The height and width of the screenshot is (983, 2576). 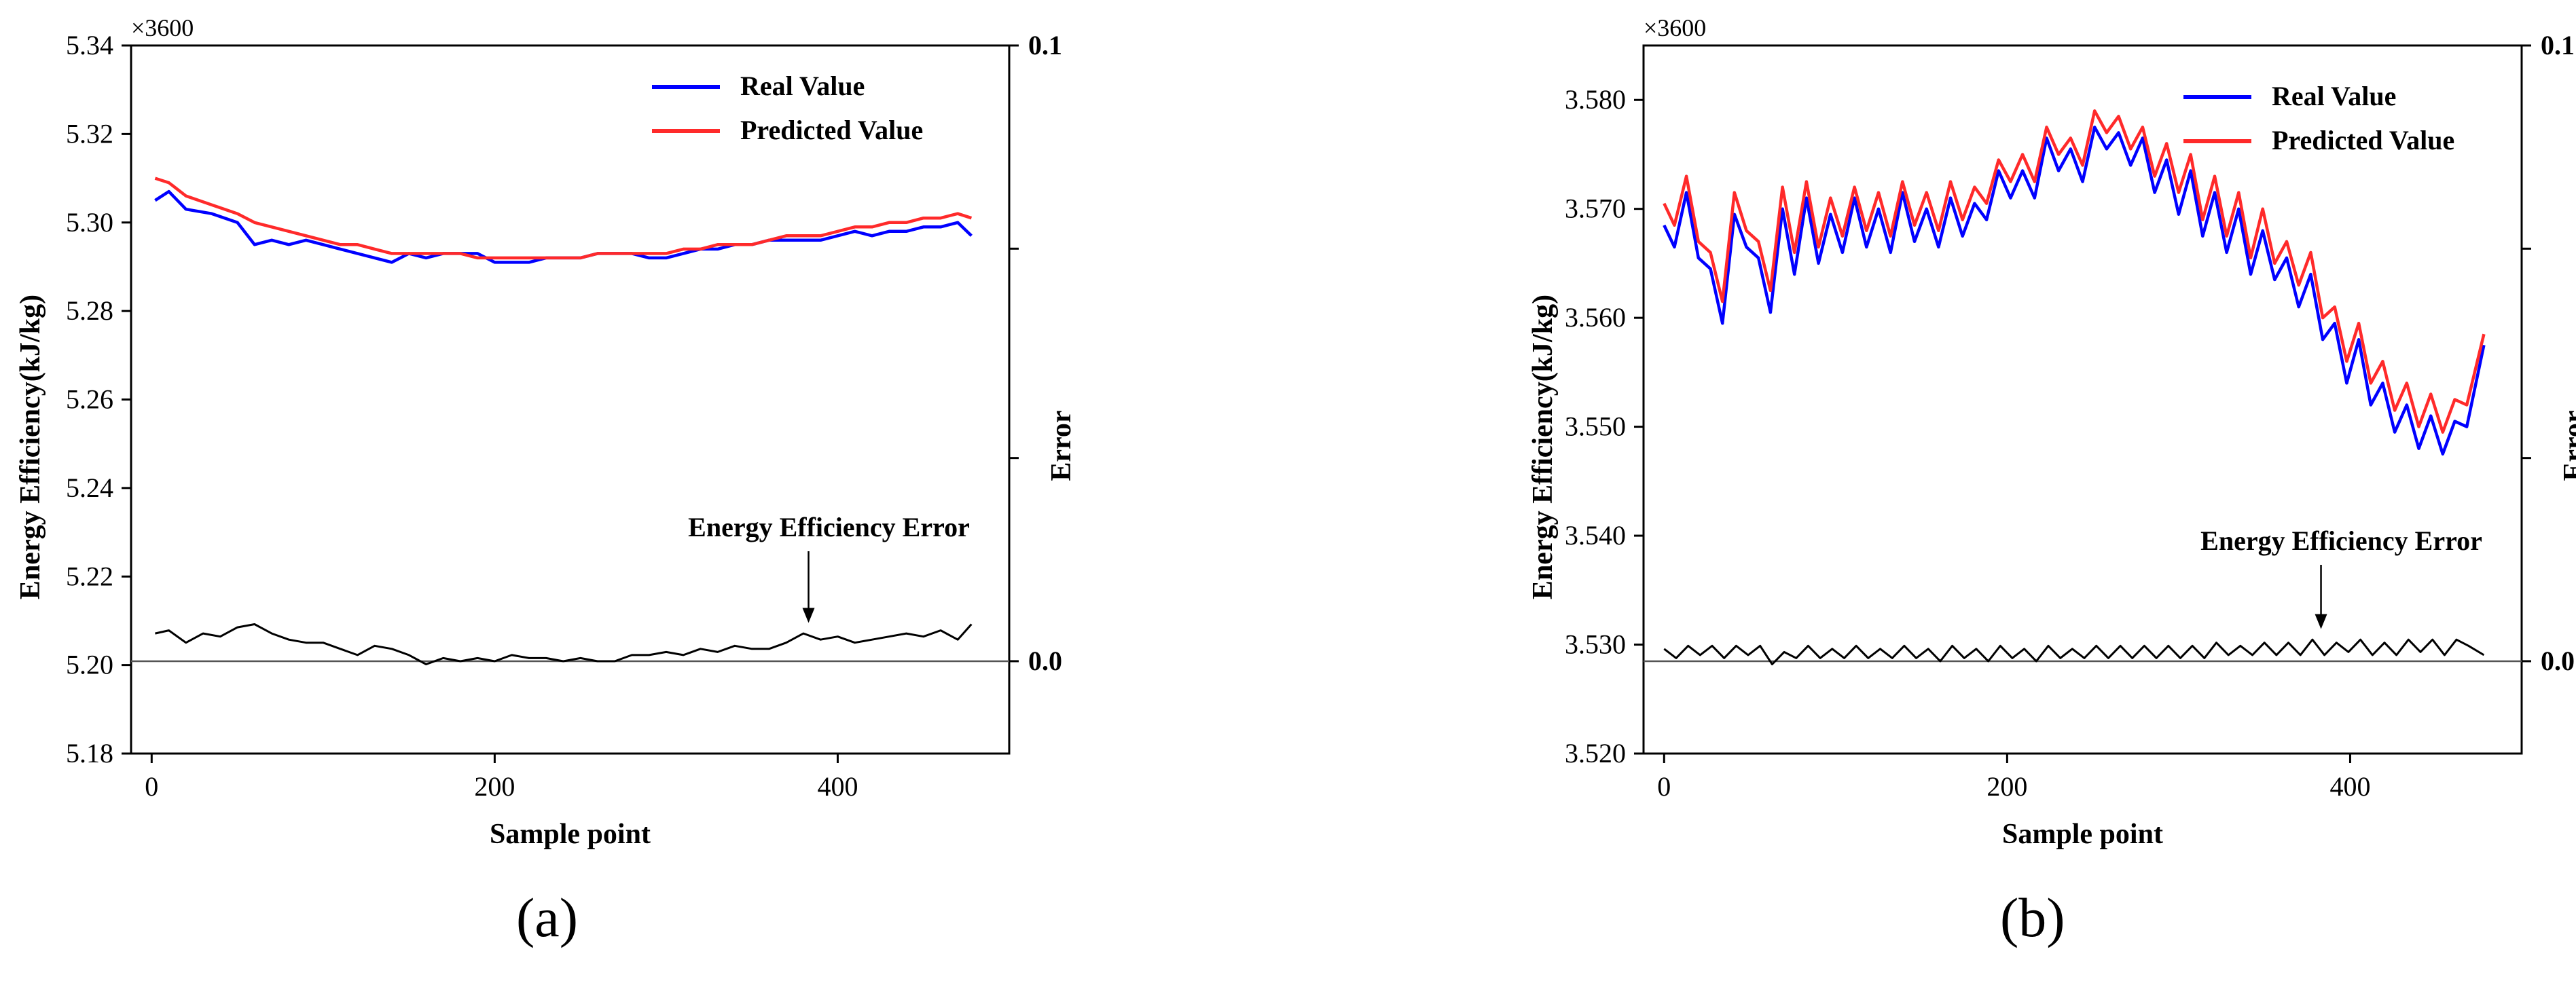 I want to click on chart0-ytick-label: 5.18, so click(x=89, y=753).